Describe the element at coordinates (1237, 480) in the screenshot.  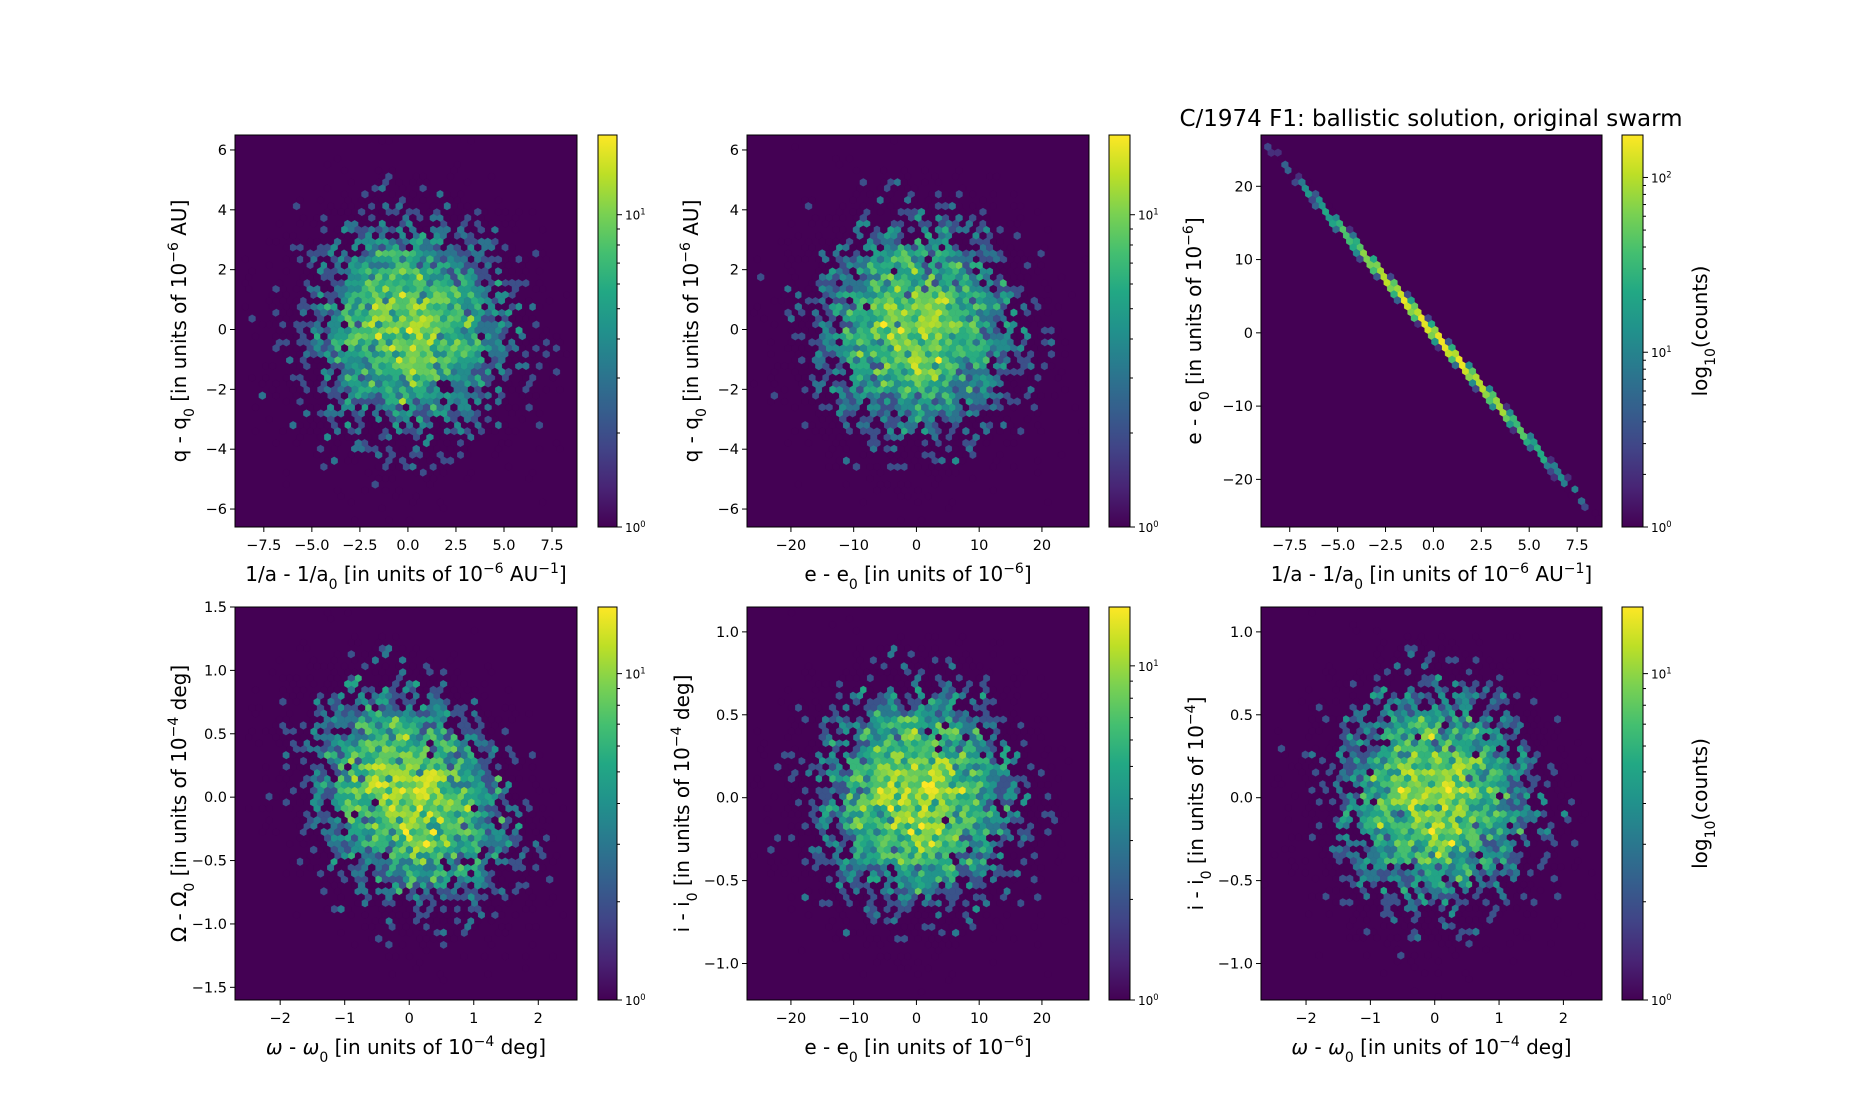
I see `y-tick-label: −20` at that location.